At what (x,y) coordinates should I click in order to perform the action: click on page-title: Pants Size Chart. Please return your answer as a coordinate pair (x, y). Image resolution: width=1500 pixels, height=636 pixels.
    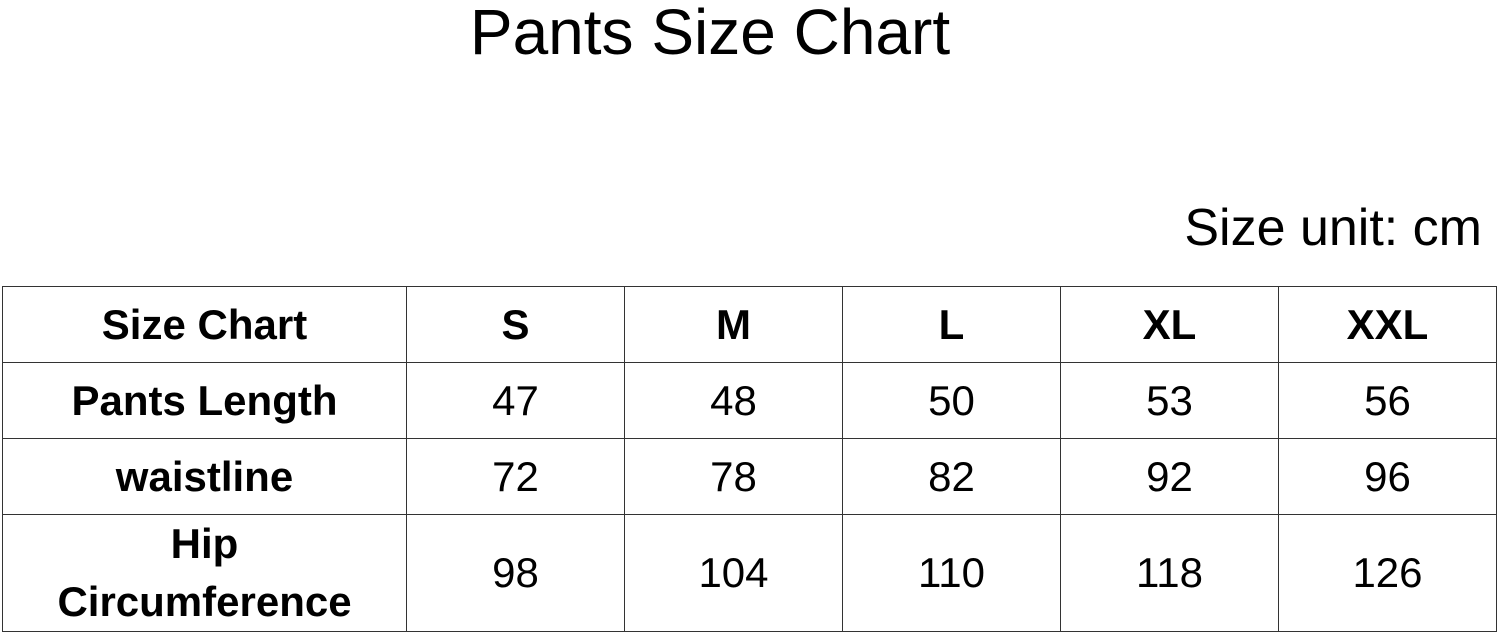
    Looking at the image, I should click on (710, 34).